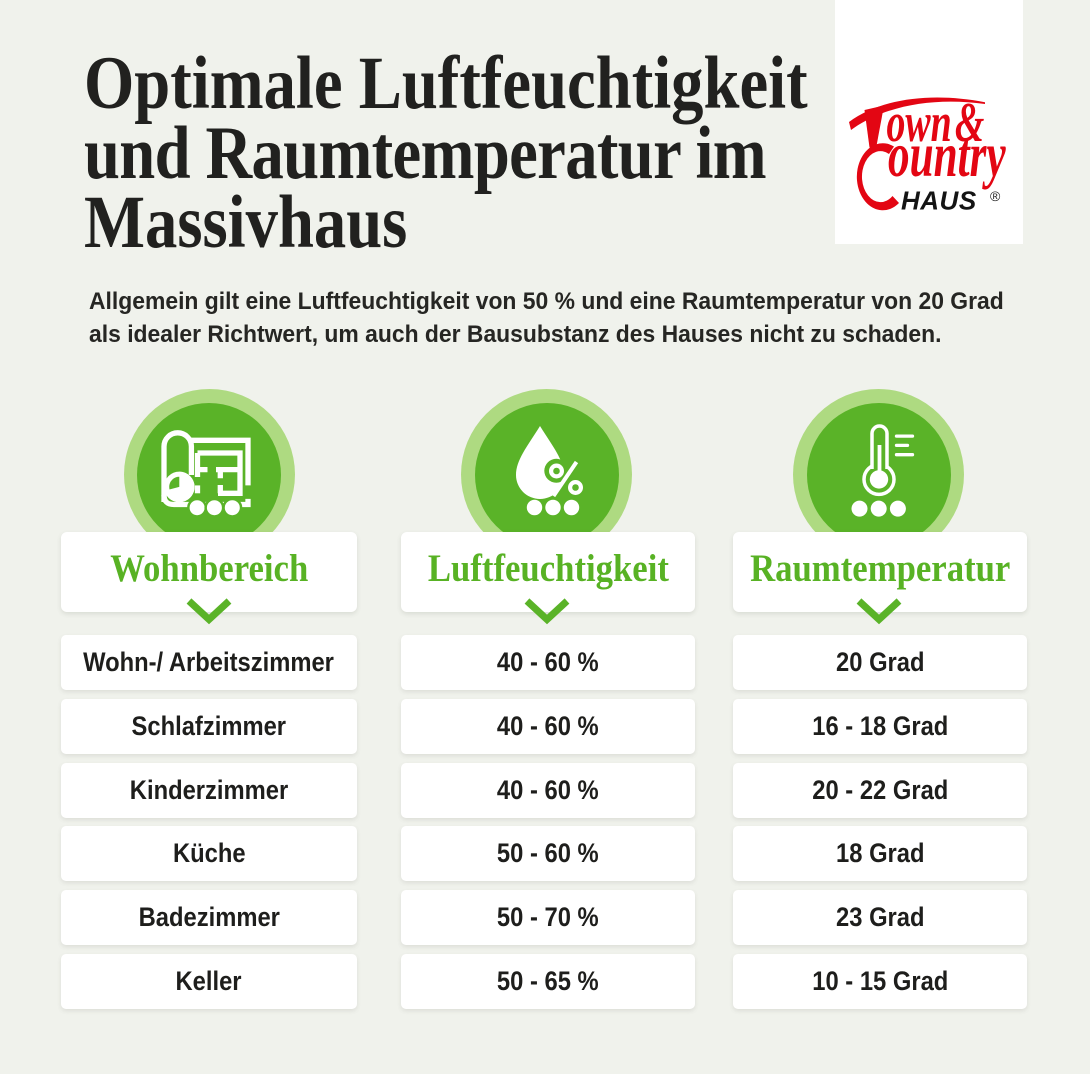 The width and height of the screenshot is (1090, 1074). Describe the element at coordinates (936, 123) in the screenshot. I see `svg-text: own &` at that location.